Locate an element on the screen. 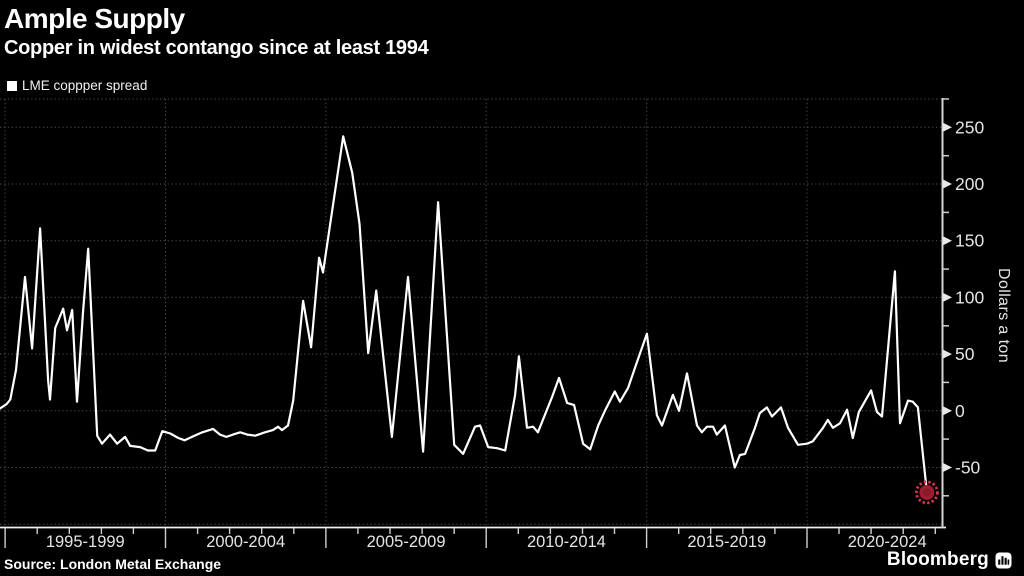 The image size is (1024, 576). svg-text: 2000-2004 is located at coordinates (245, 542).